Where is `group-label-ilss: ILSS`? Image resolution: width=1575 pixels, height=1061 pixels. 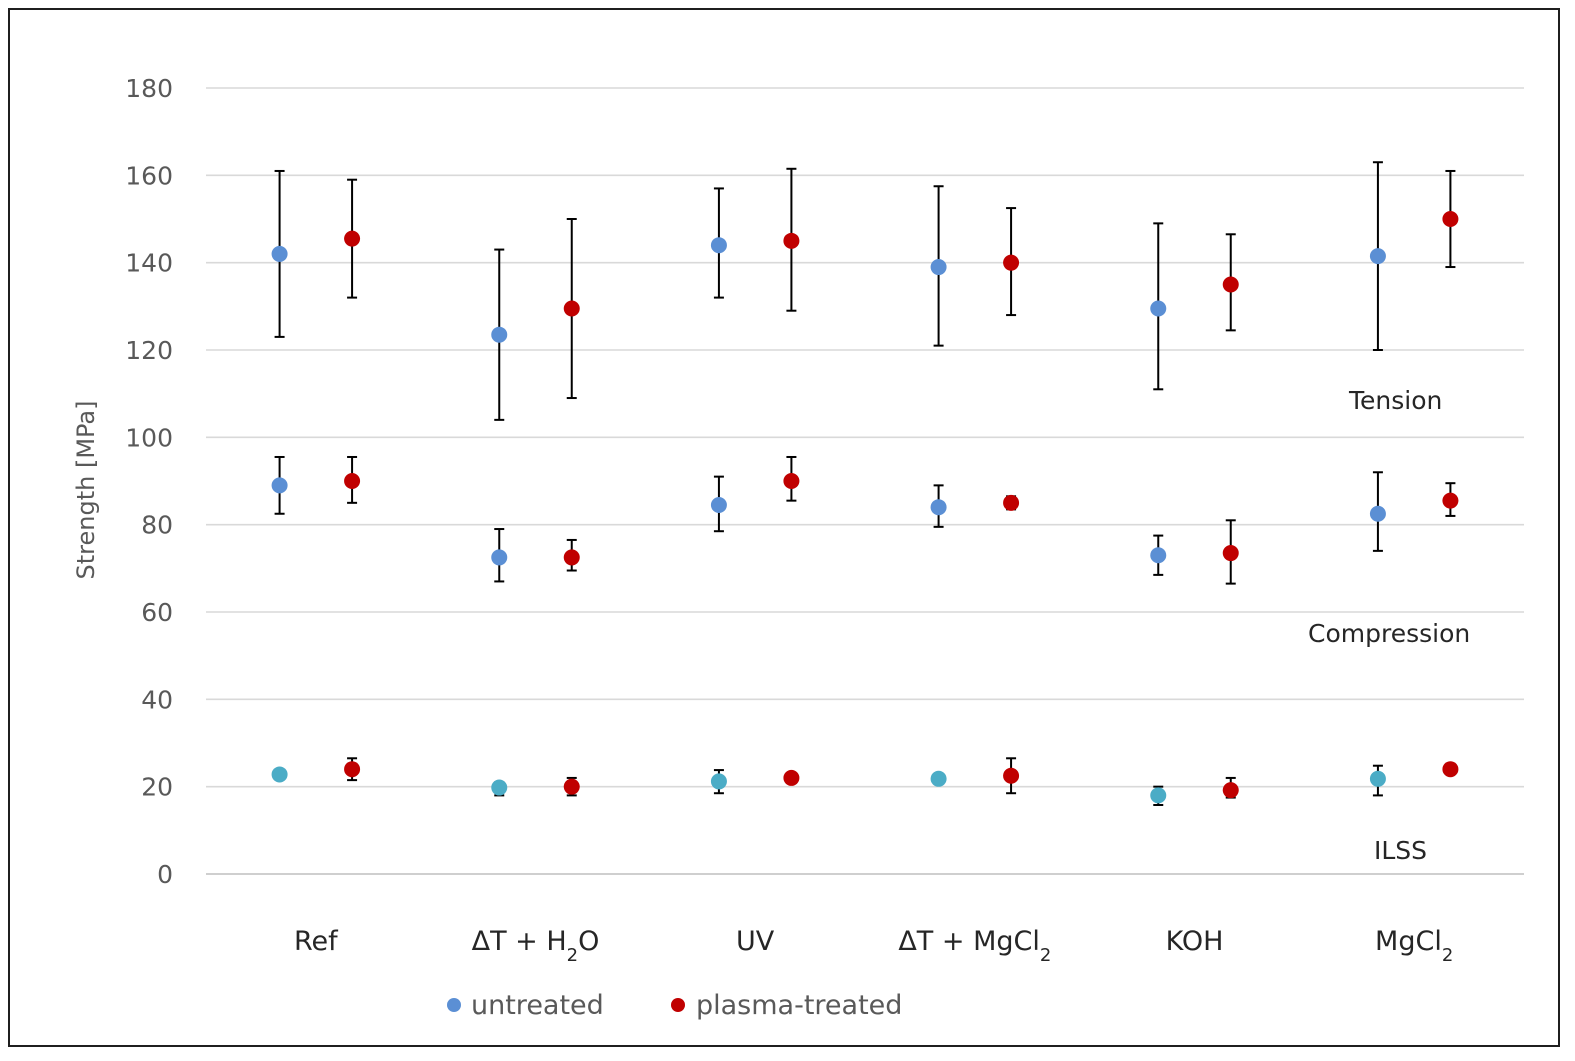 group-label-ilss: ILSS is located at coordinates (1400, 850).